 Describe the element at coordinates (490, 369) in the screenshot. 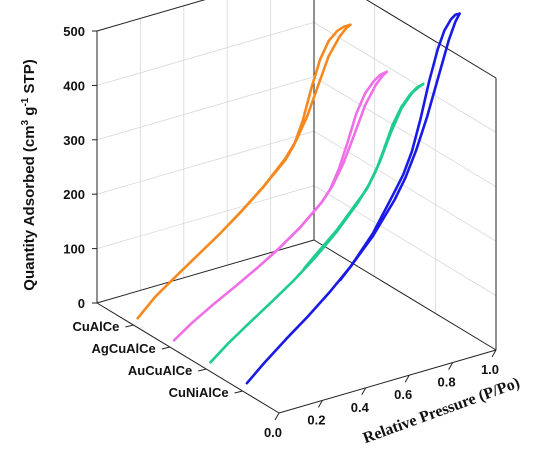

I see `x-tick-label: 1.0` at that location.